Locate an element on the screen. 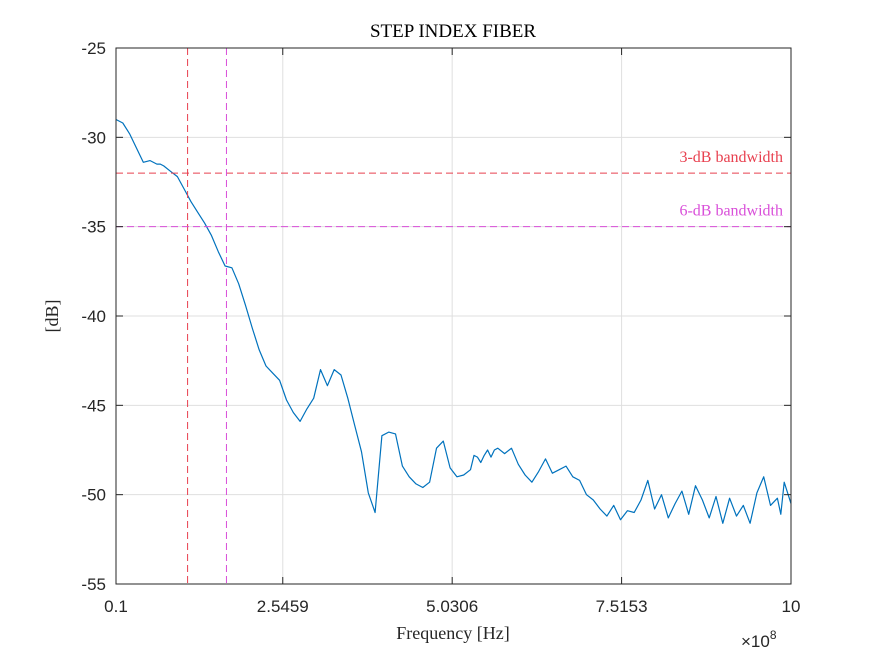  bandwidth-6db-label: 6-dB bandwidth is located at coordinates (731, 211).